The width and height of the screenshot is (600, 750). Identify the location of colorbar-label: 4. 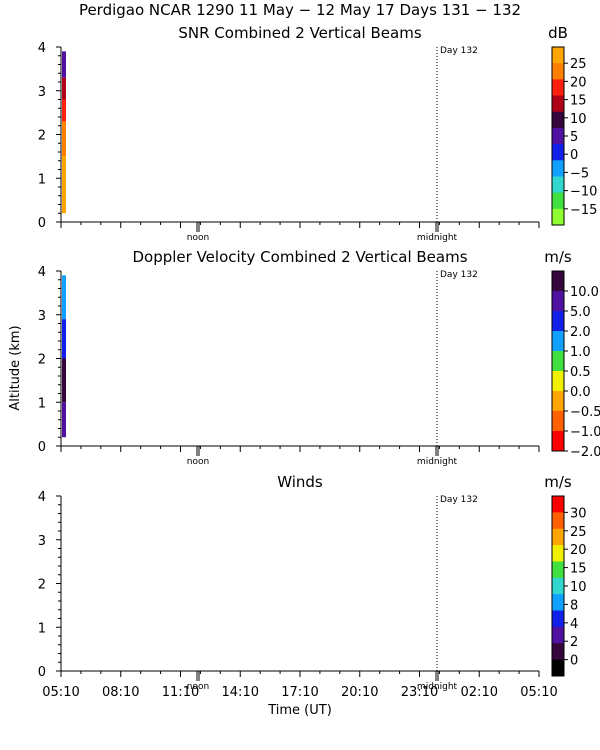
(574, 624).